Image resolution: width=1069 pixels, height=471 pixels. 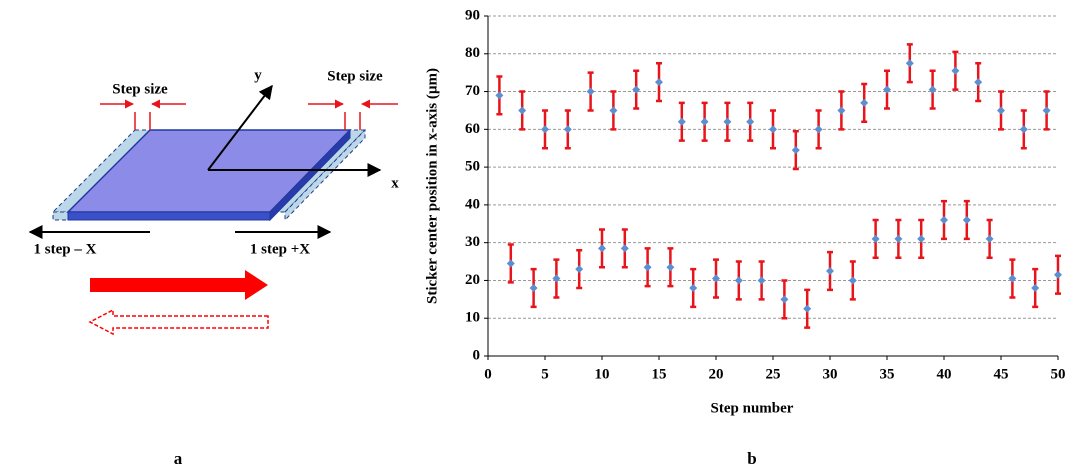 I want to click on x-axis-title: Step number, so click(x=752, y=408).